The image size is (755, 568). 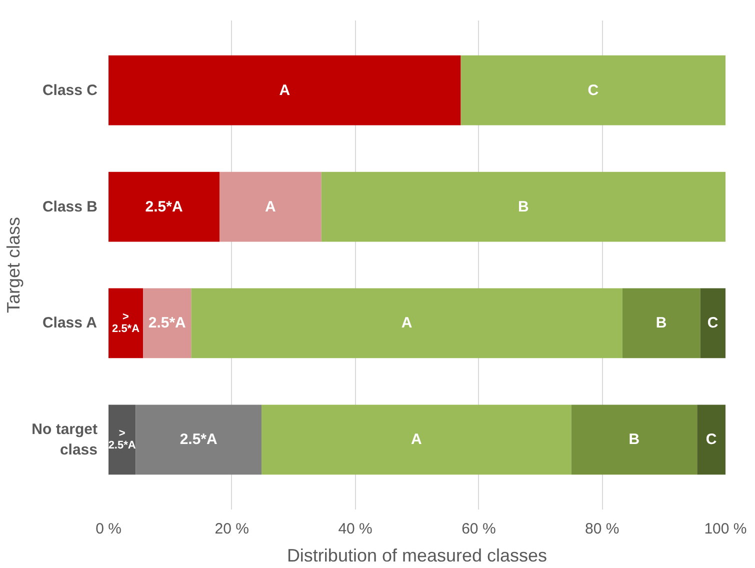 I want to click on series-label: > 2.5*A, so click(x=122, y=440).